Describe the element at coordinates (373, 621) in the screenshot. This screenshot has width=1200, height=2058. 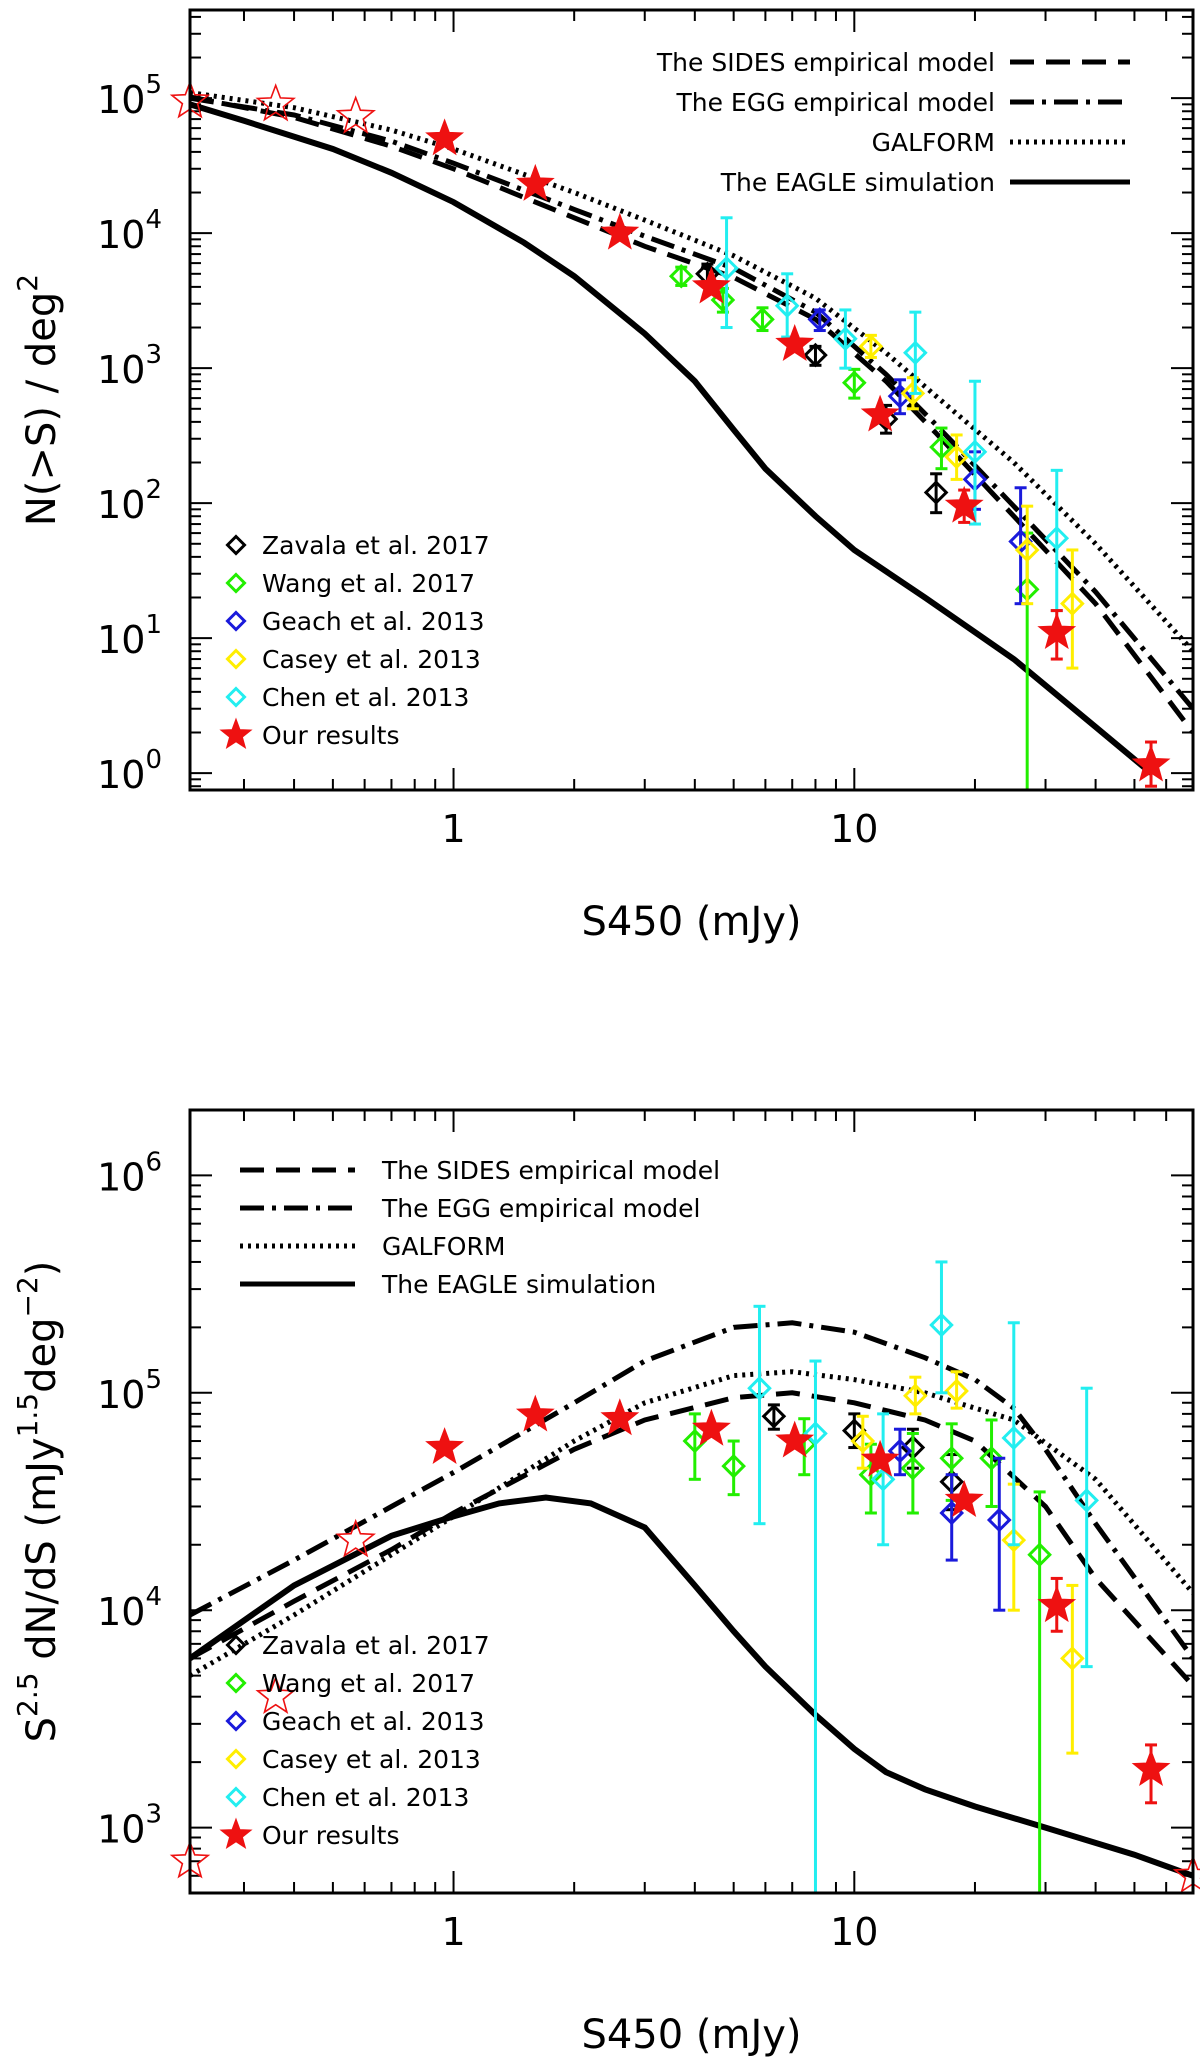
I see `legend-label: Geach et al. 2013` at that location.